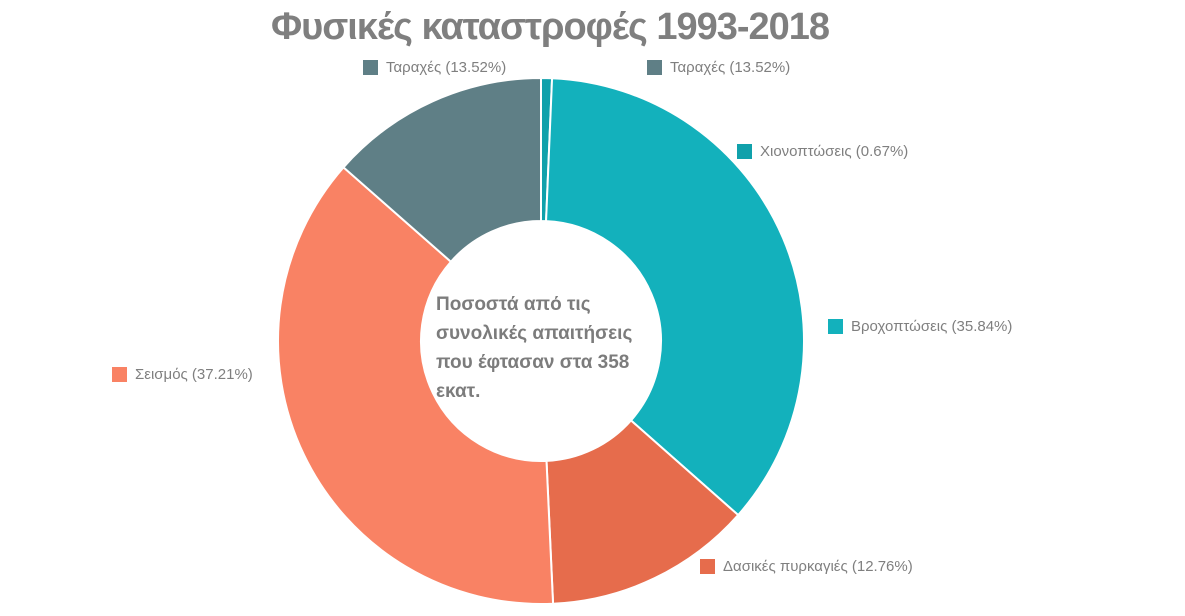 The height and width of the screenshot is (616, 1185). What do you see at coordinates (442, 170) in the screenshot?
I see `pie-slice-Ταραχές` at bounding box center [442, 170].